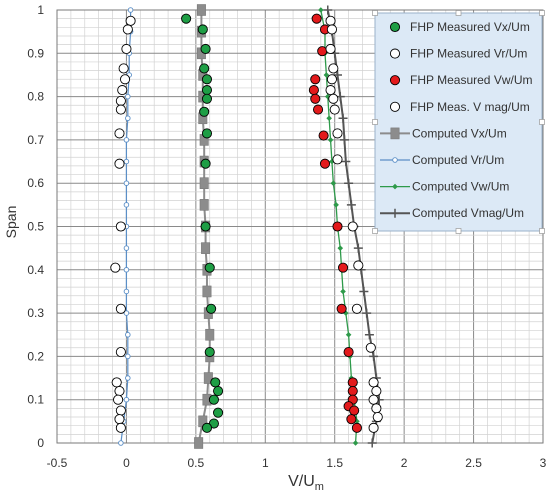 The width and height of the screenshot is (550, 492). I want to click on x-tick-label: 1.5, so click(334, 463).